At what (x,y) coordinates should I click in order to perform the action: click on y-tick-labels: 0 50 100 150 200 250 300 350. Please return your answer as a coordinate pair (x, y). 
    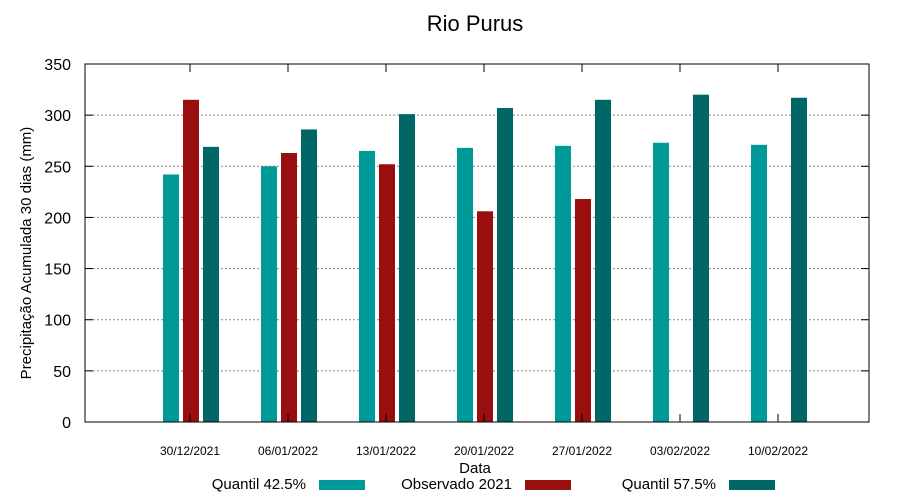
    Looking at the image, I should click on (57, 244).